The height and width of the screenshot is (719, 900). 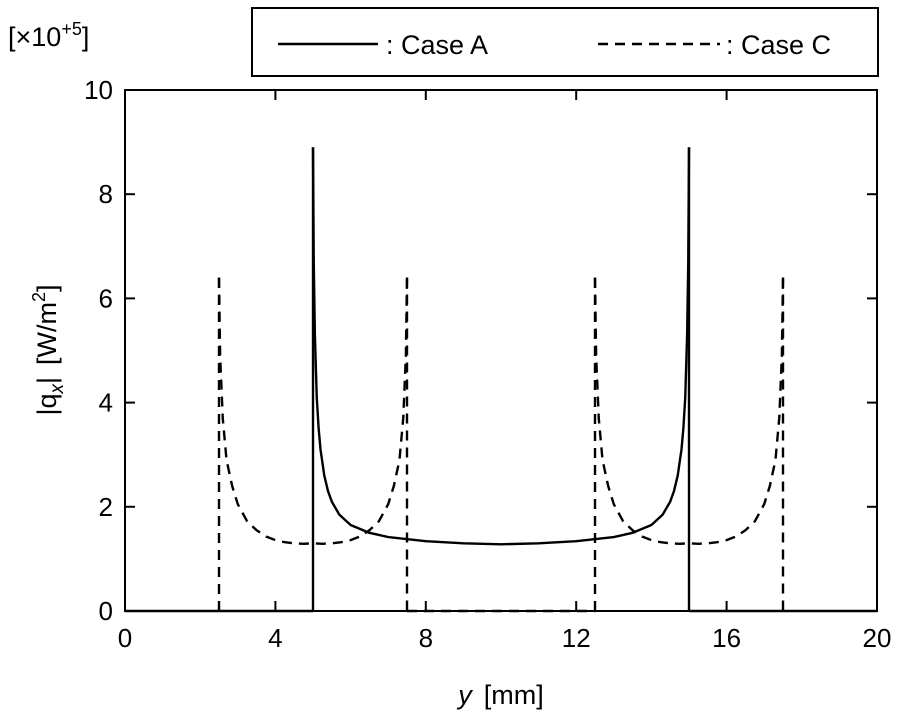 I want to click on y-tick-label: 4, so click(x=106, y=403).